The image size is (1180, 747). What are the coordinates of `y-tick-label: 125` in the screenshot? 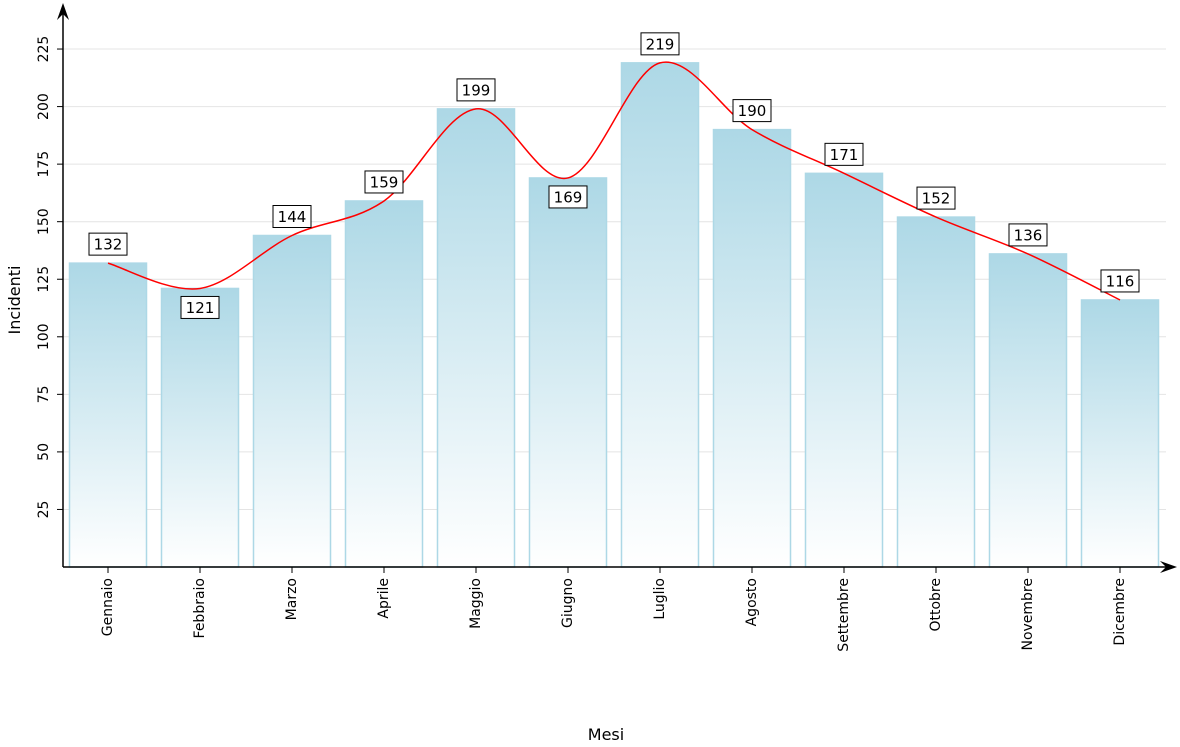 It's located at (44, 279).